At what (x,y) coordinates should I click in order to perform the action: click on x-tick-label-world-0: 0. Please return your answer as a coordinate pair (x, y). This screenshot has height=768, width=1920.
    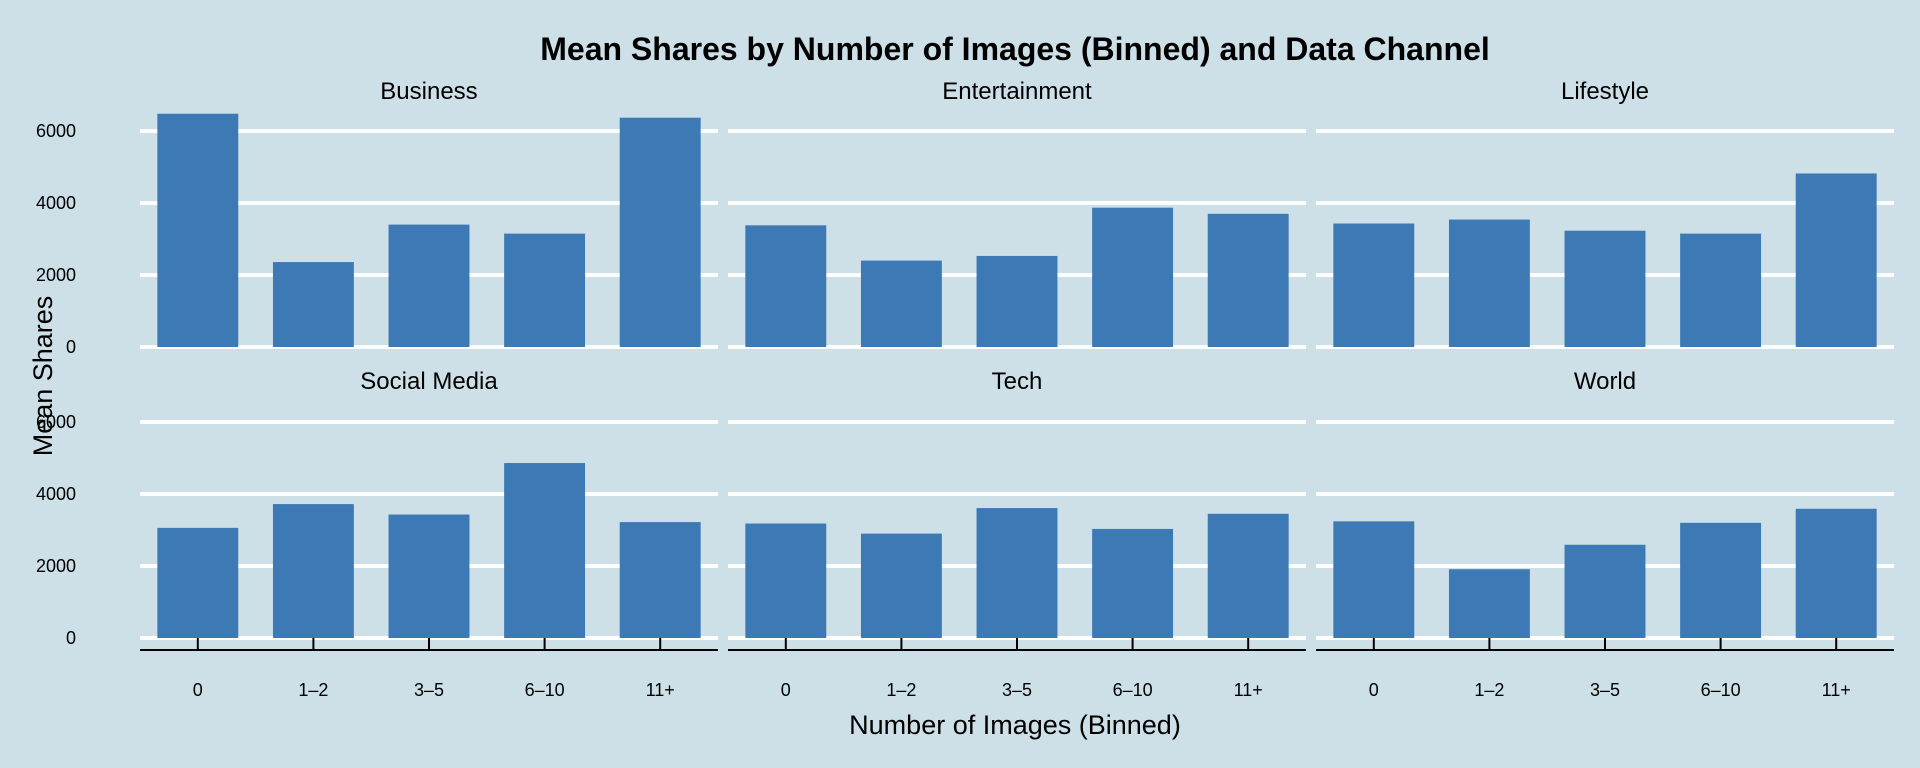
    Looking at the image, I should click on (1374, 690).